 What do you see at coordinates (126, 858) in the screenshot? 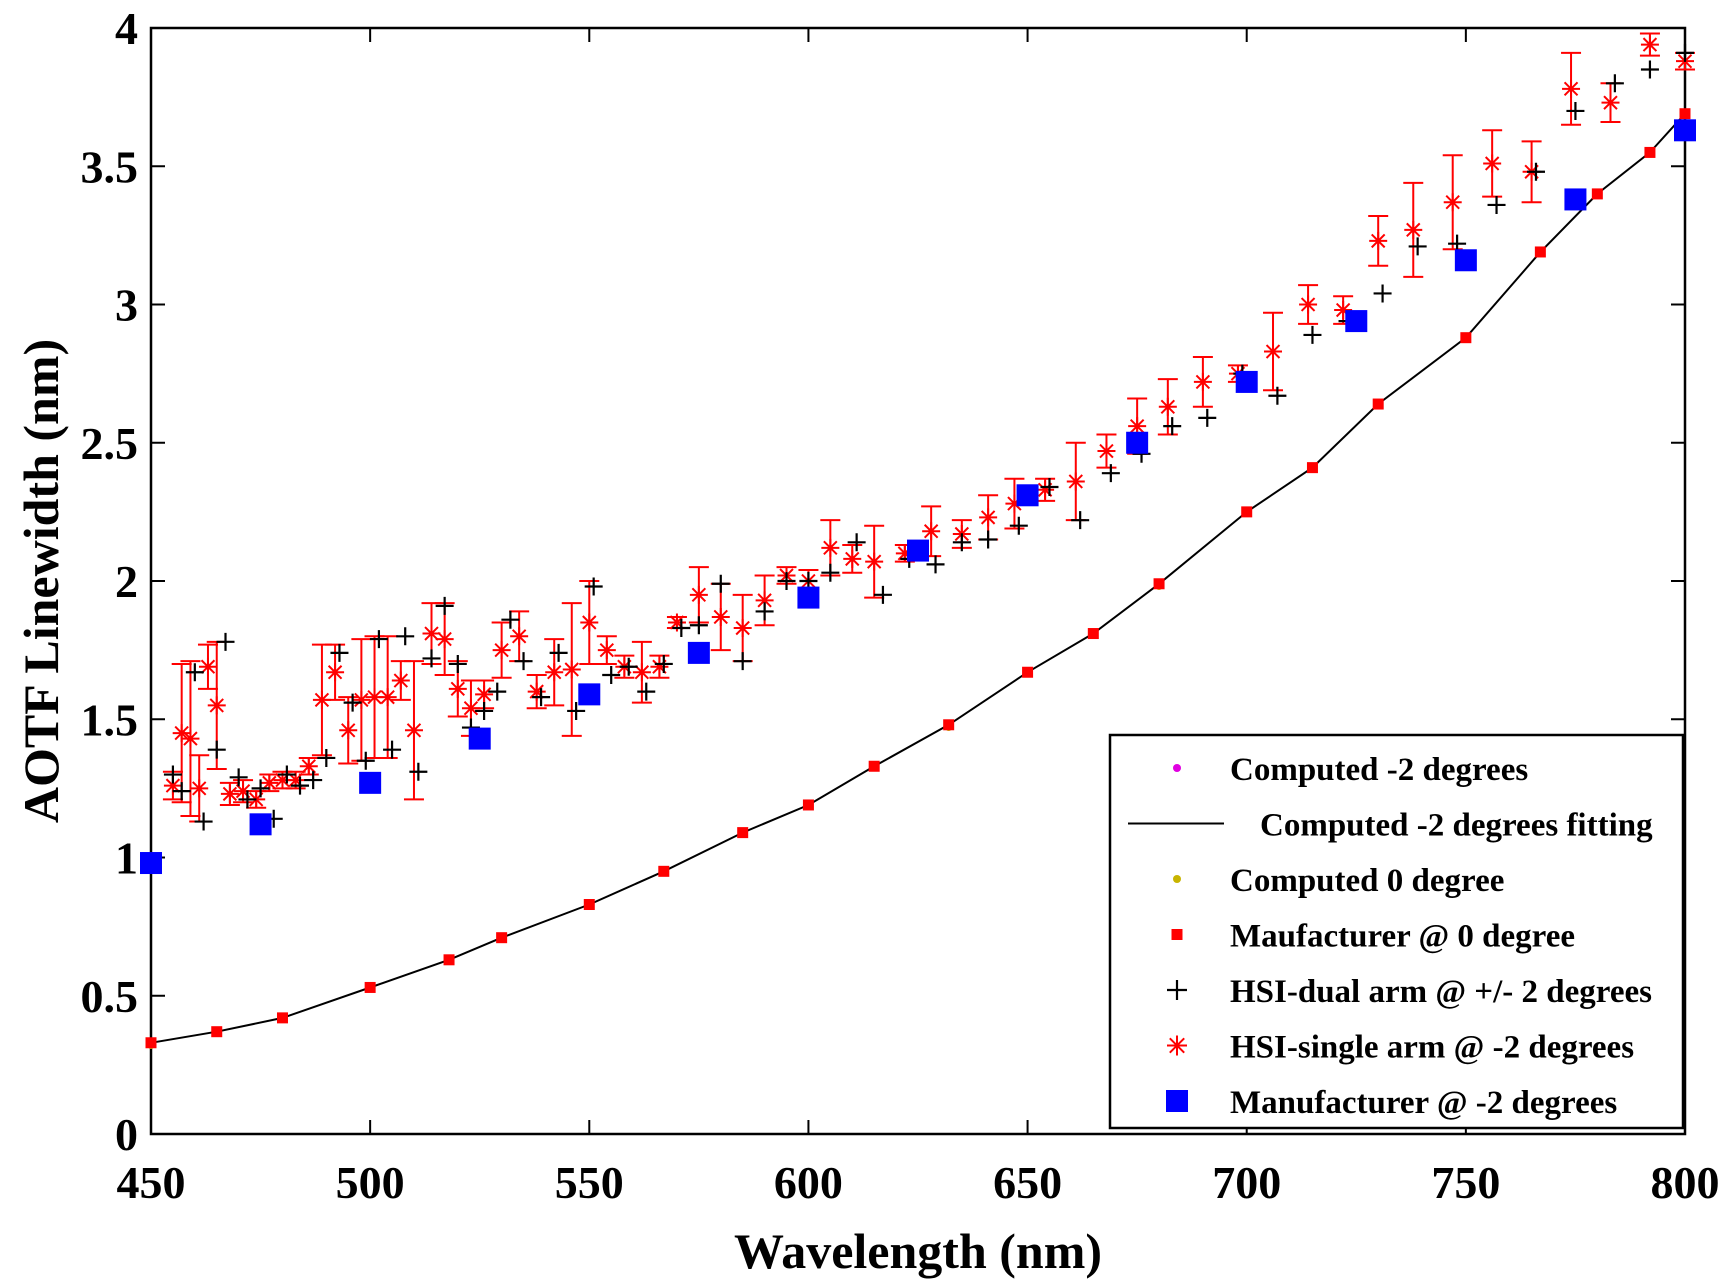
I see `y-tick-label: 1` at bounding box center [126, 858].